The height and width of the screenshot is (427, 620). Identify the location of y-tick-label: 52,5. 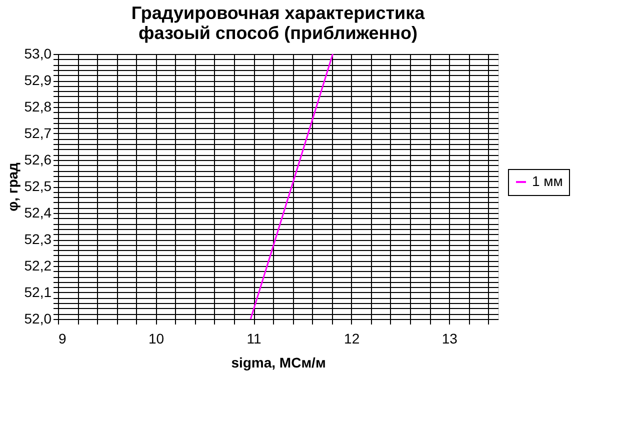
(38, 186).